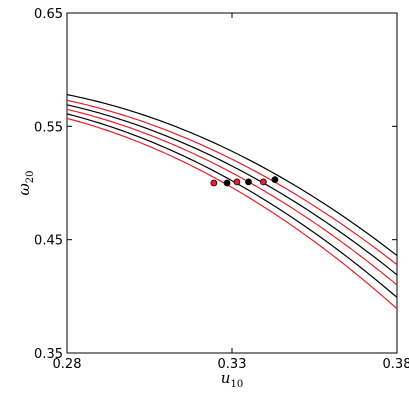 This screenshot has width=409, height=409. Describe the element at coordinates (226, 378) in the screenshot. I see `x-axis-label-base: u` at that location.